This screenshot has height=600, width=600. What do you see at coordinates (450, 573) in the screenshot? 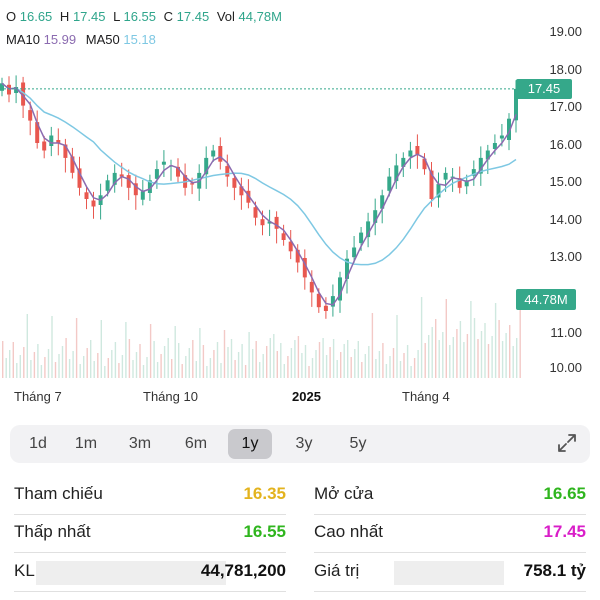
I see `stat-value-traded: Giá trị 758.1 tỷ` at bounding box center [450, 573].